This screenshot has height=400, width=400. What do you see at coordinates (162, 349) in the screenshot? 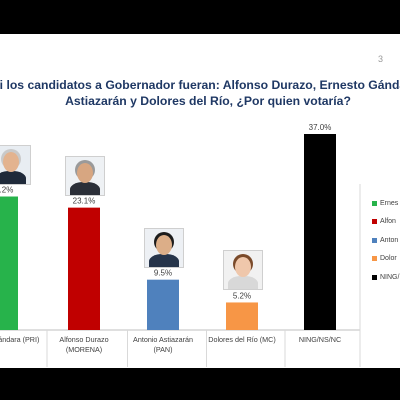
I see `tick-label-antonio-astiazaran: (PAN)` at bounding box center [162, 349].